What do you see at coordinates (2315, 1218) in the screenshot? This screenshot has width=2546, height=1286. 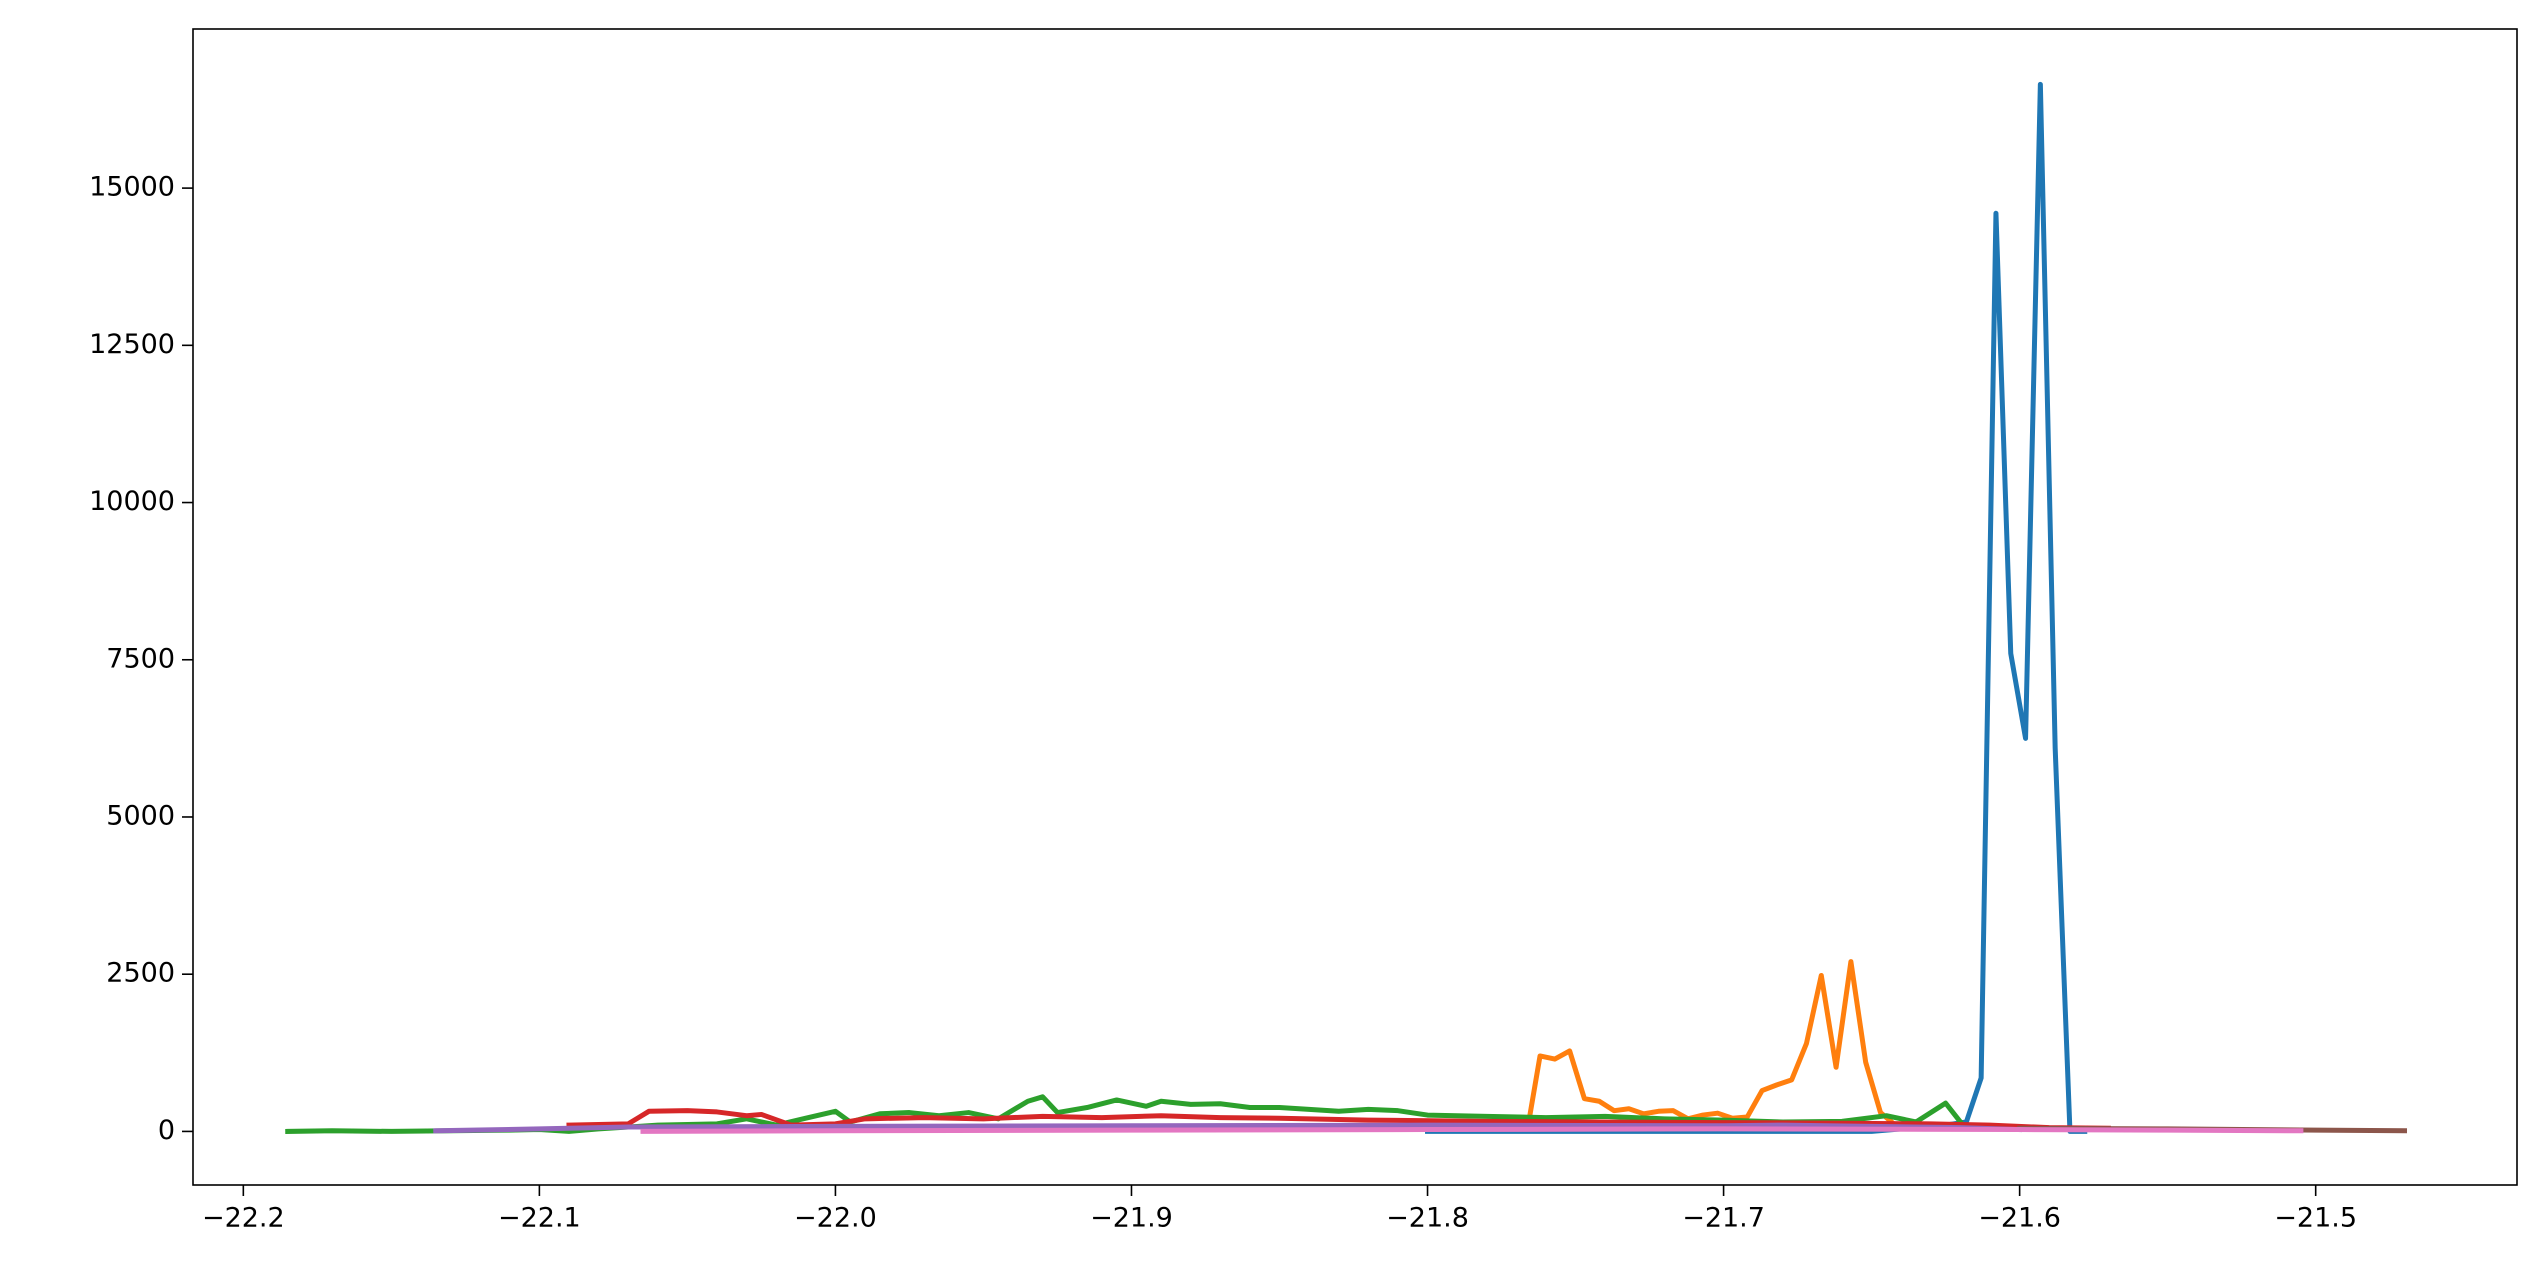 I see `x-tick-label: −21.5` at bounding box center [2315, 1218].